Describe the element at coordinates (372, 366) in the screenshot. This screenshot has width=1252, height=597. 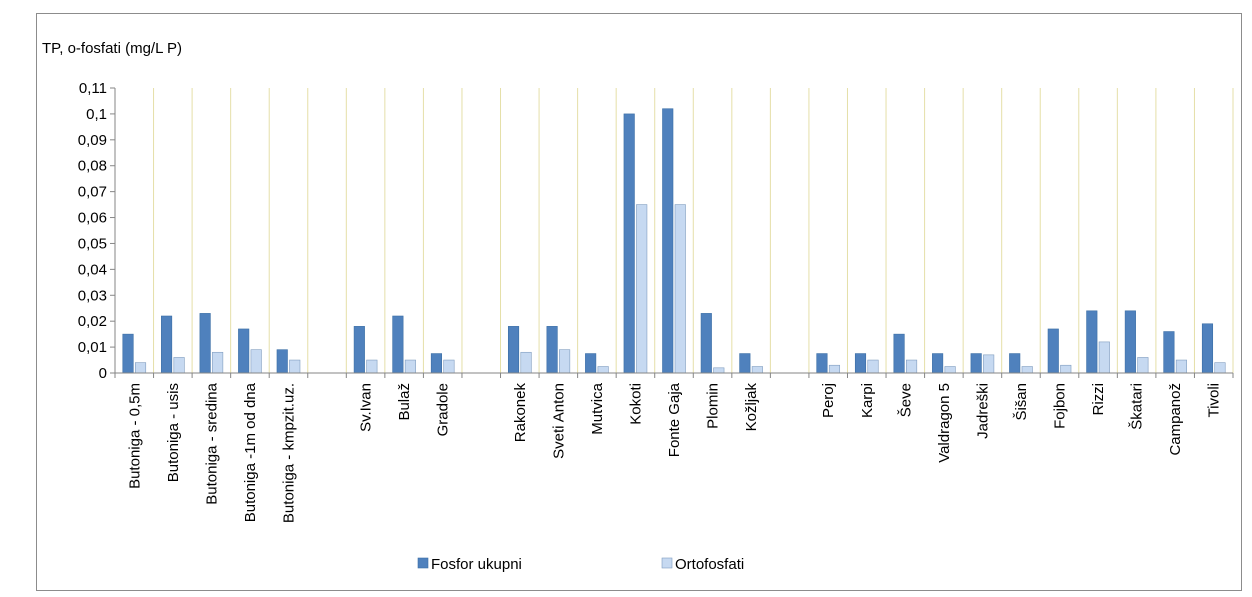
I see `bar-ortofosfati-sv-ivan` at that location.